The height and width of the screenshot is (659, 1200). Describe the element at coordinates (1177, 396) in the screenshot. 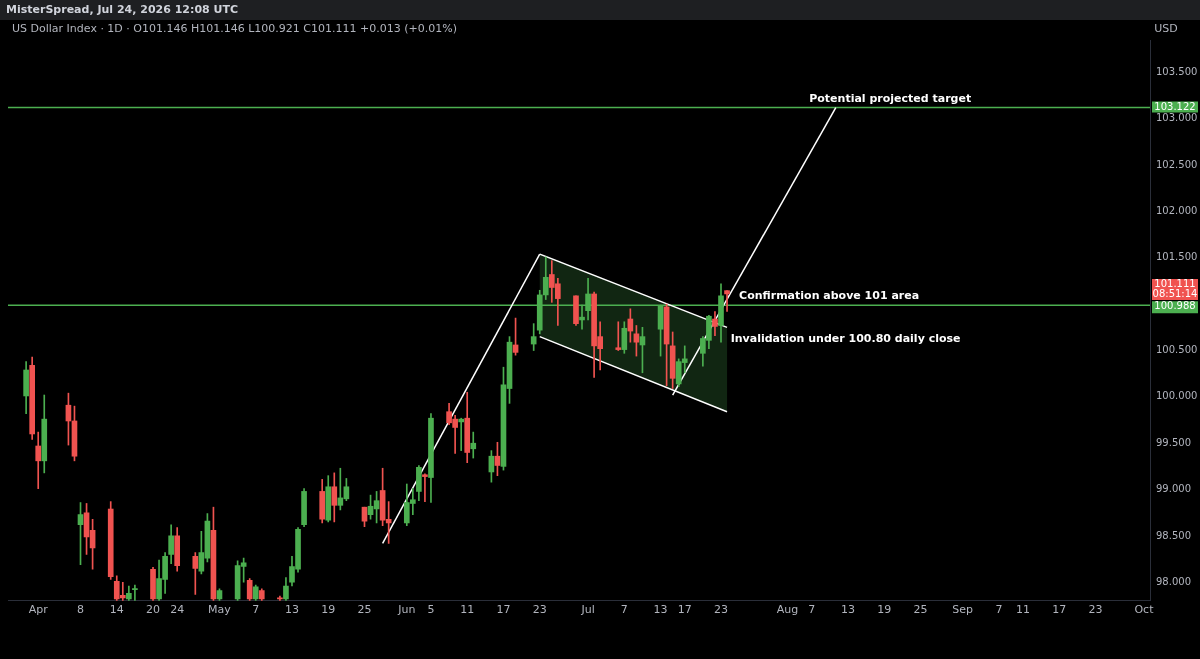

I see `y-tick-label: 100.000` at that location.